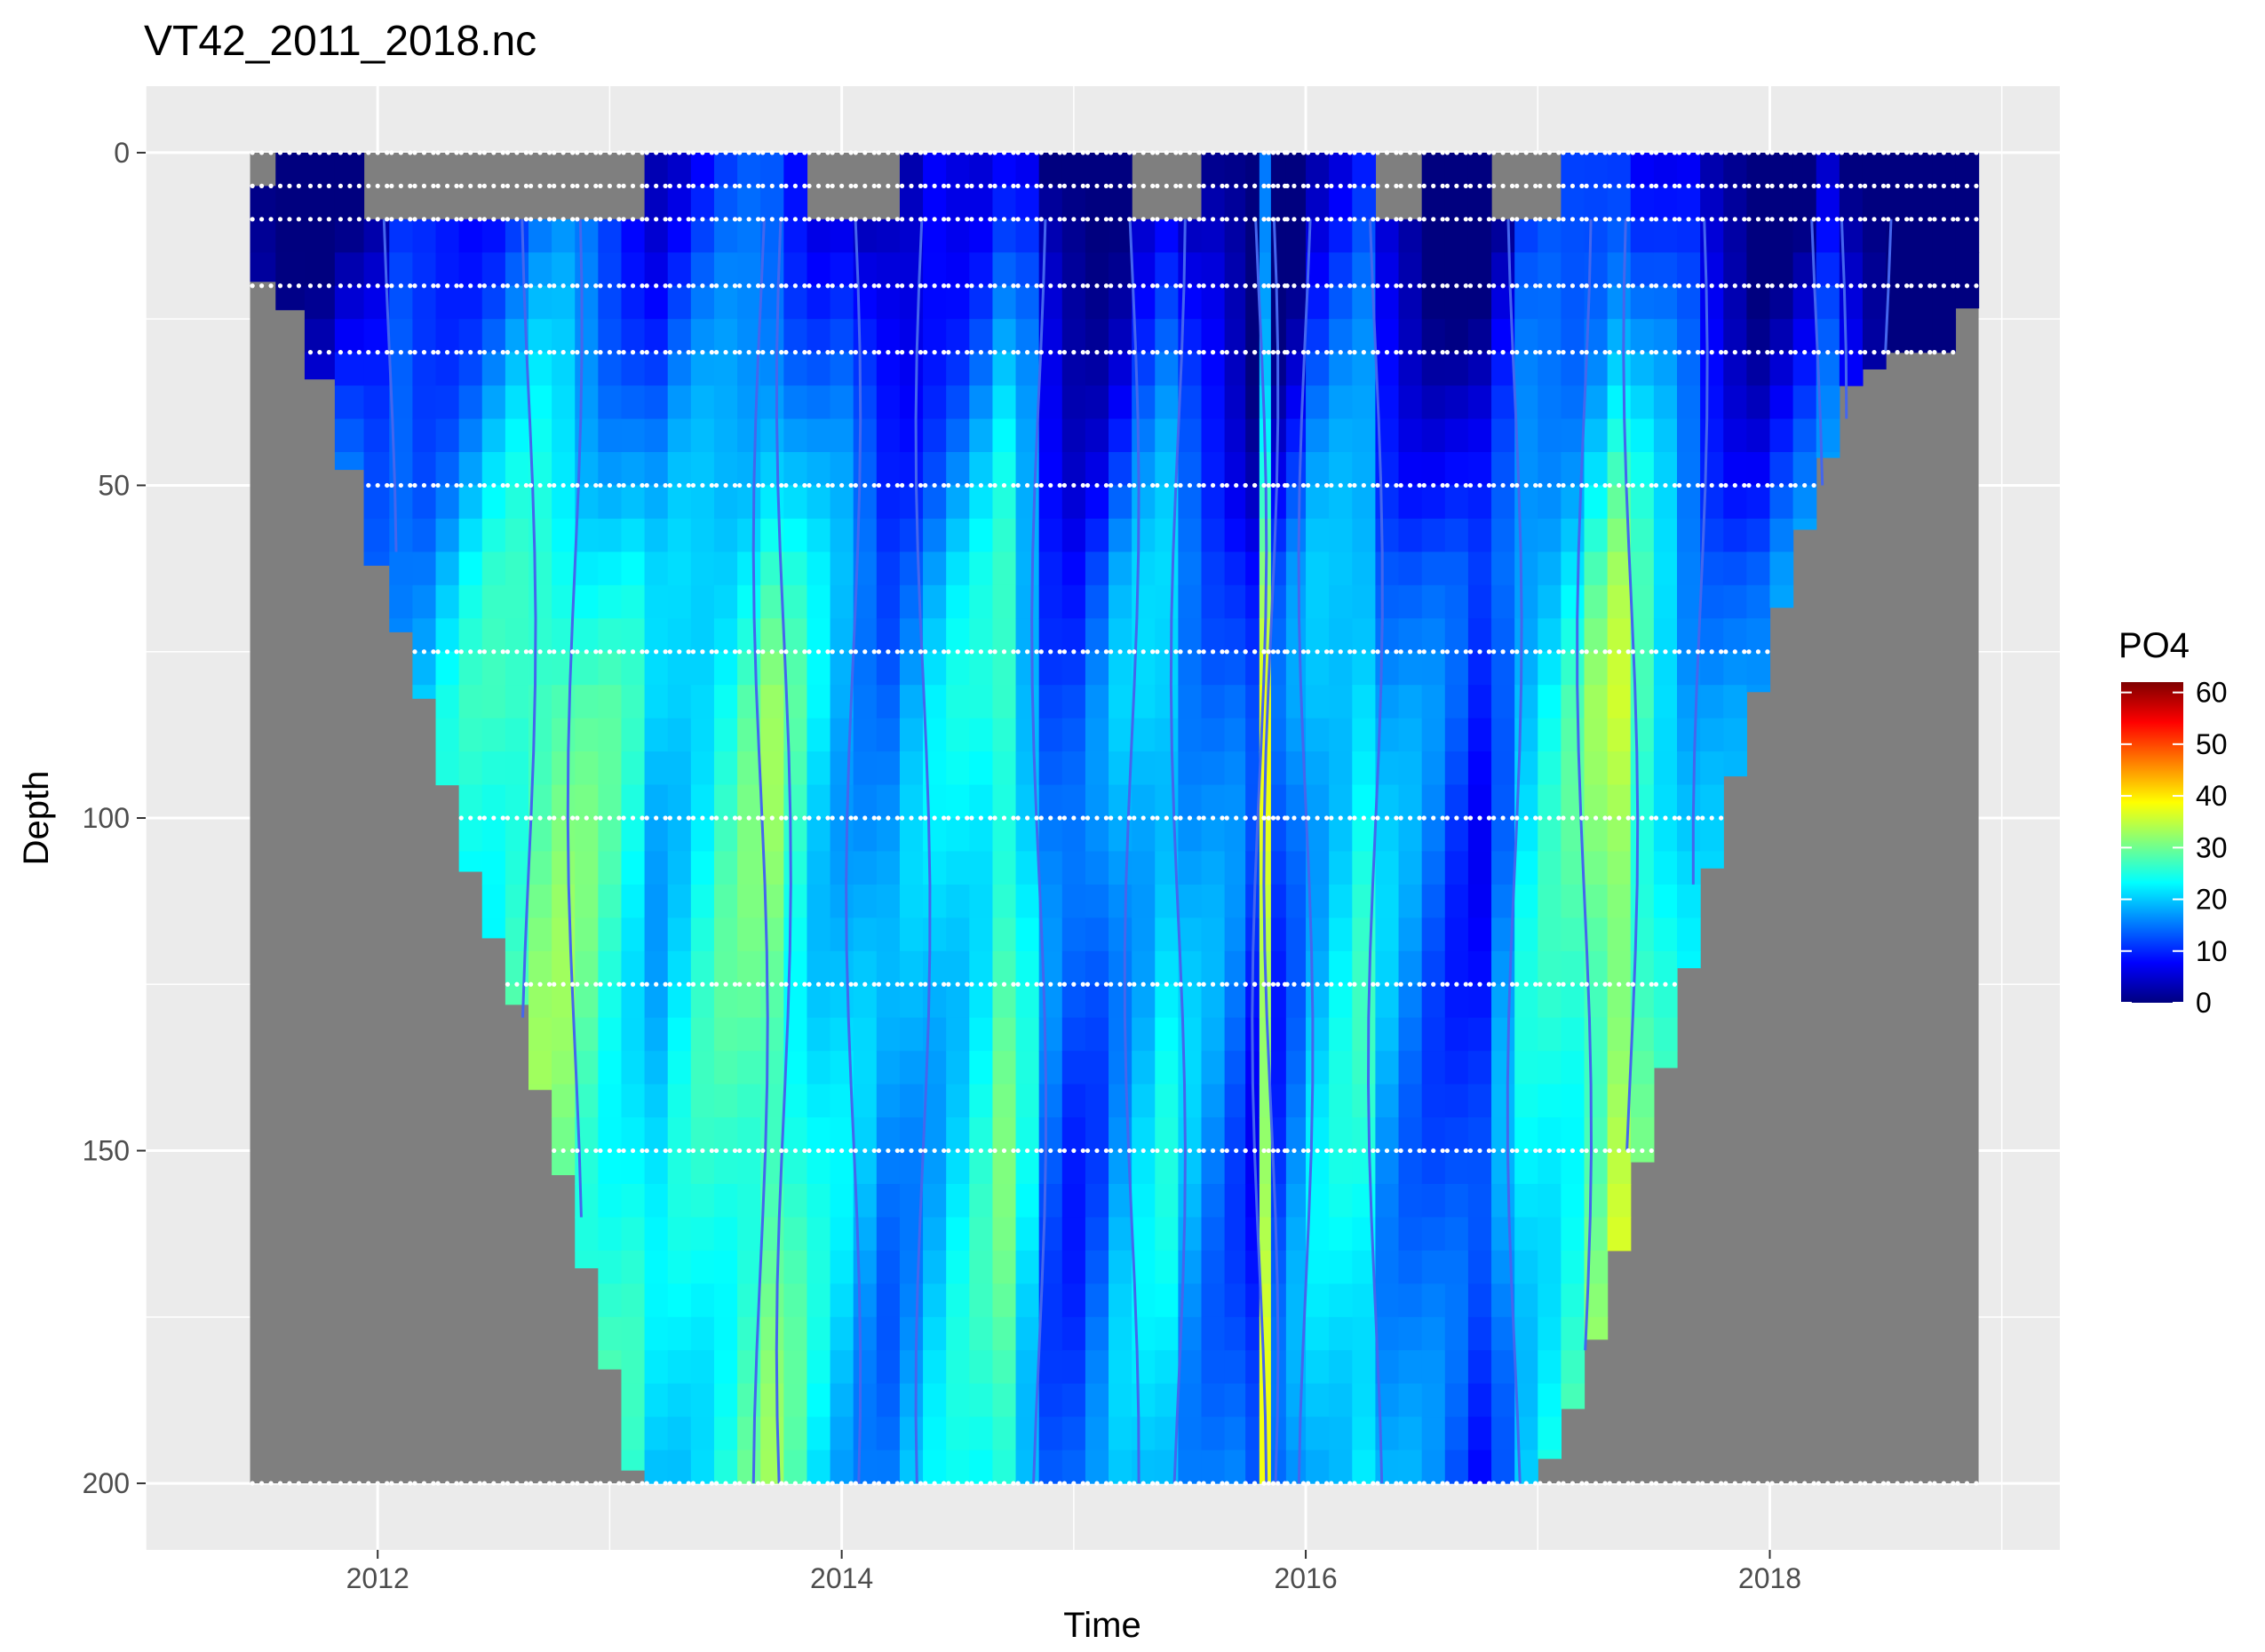 The height and width of the screenshot is (1652, 2265). What do you see at coordinates (2152, 842) in the screenshot?
I see `legend-colorbar` at bounding box center [2152, 842].